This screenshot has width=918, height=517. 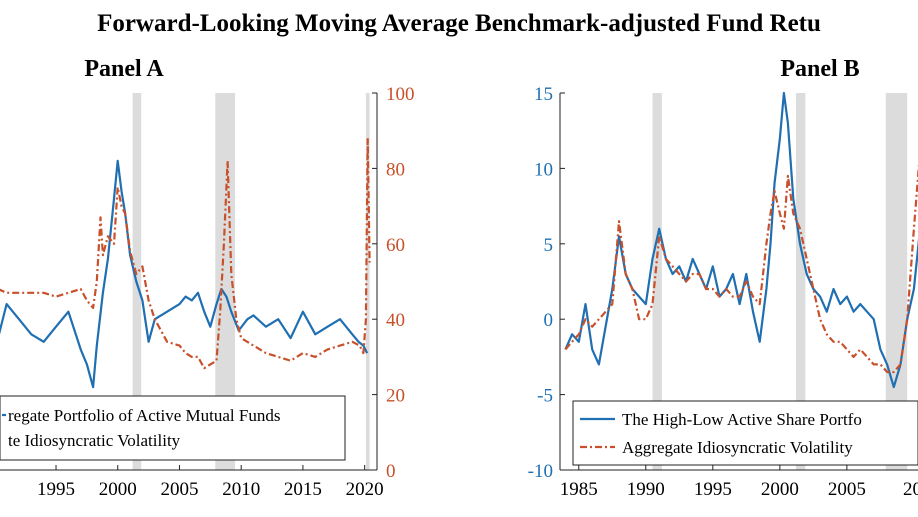 What do you see at coordinates (241, 489) in the screenshot?
I see `x-tick-label: 2010` at bounding box center [241, 489].